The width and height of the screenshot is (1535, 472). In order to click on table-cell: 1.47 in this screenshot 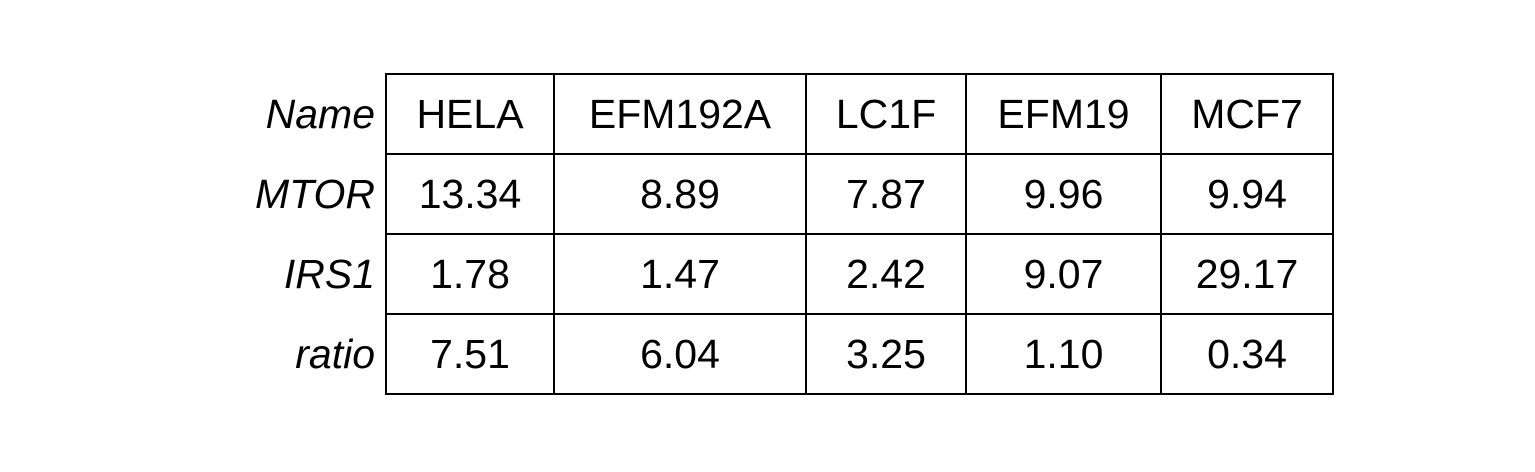, I will do `click(680, 274)`.